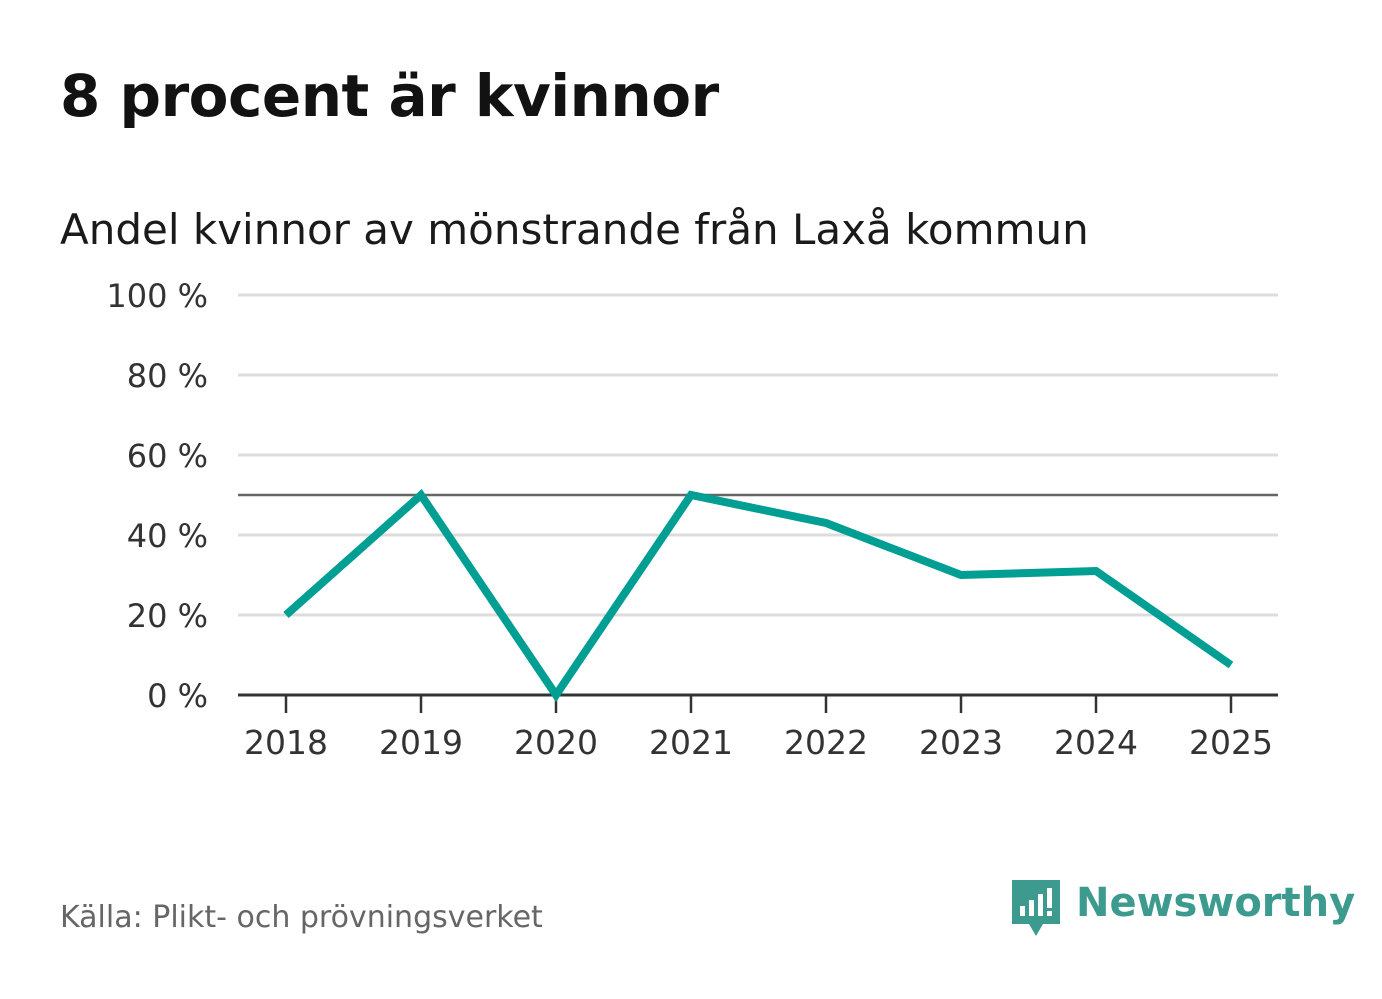  What do you see at coordinates (556, 742) in the screenshot?
I see `x-tick-label: 2020` at bounding box center [556, 742].